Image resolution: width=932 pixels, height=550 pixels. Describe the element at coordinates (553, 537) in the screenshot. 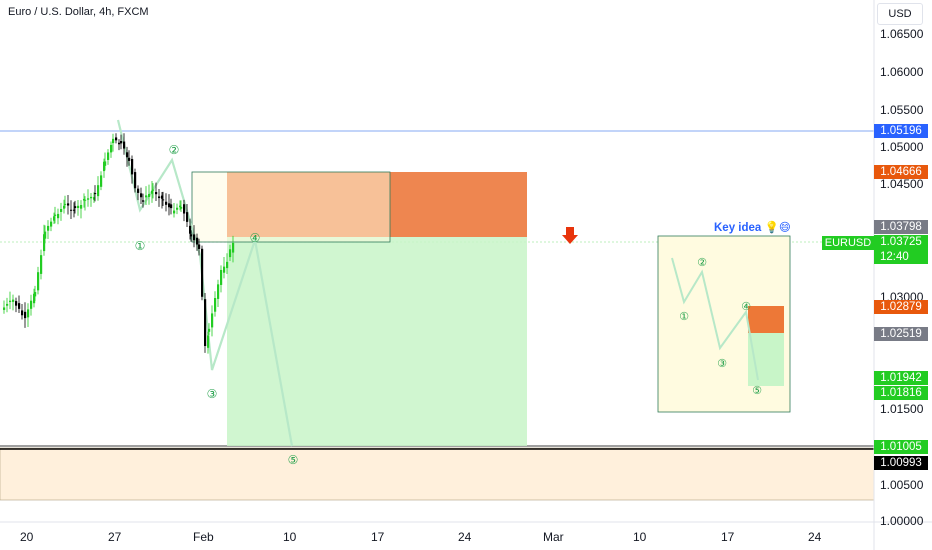

I see `time-tick: Mar` at that location.